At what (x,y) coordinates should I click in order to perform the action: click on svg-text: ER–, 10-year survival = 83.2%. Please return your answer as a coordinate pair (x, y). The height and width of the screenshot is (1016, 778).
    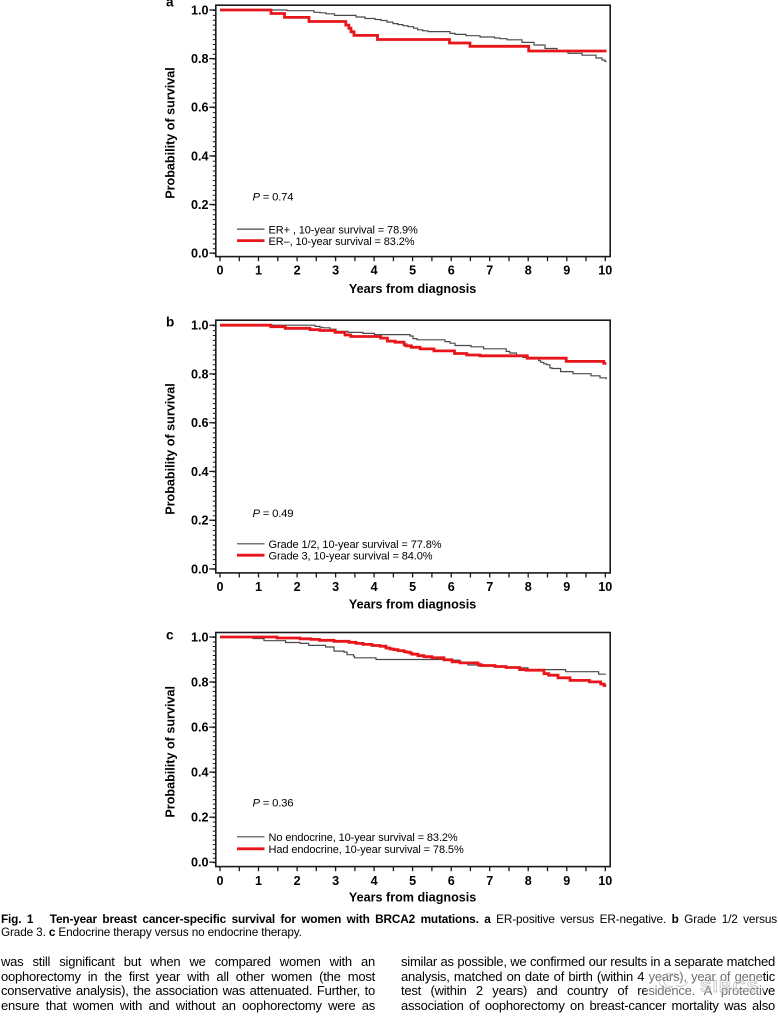
    Looking at the image, I should click on (342, 242).